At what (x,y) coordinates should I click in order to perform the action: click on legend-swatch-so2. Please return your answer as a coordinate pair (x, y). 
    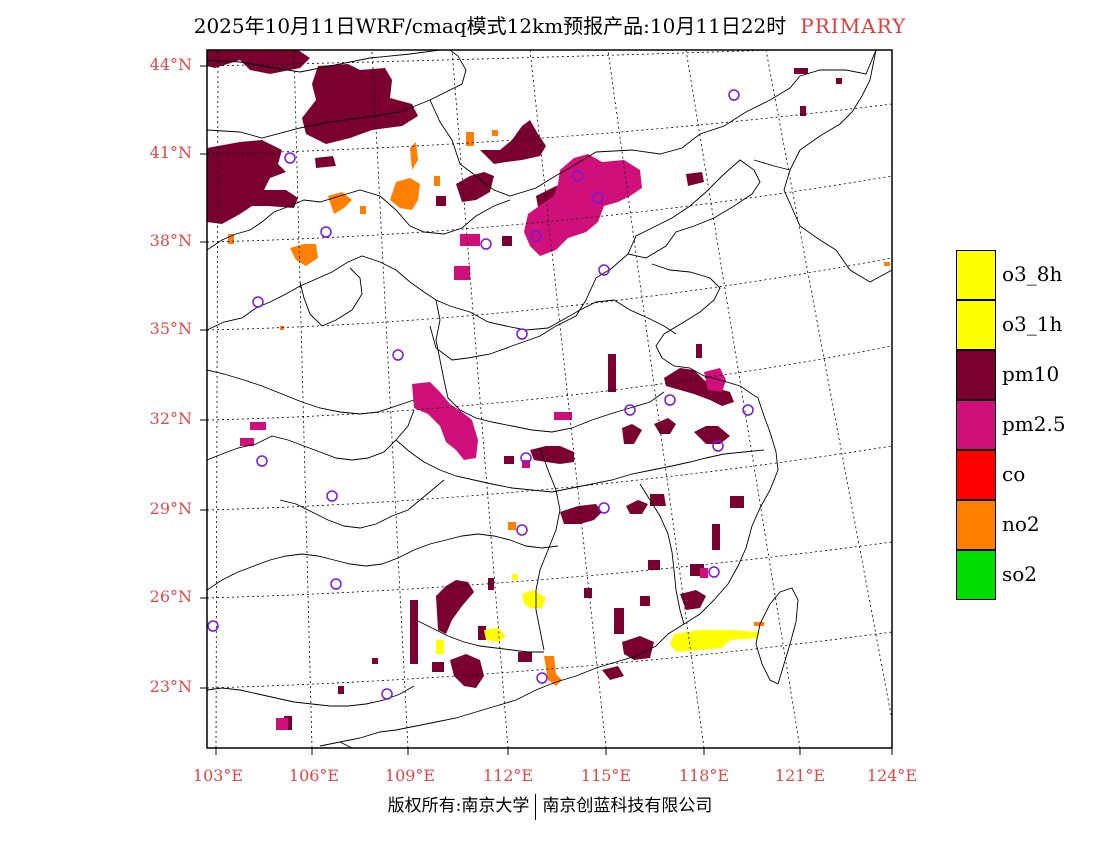
    Looking at the image, I should click on (976, 575).